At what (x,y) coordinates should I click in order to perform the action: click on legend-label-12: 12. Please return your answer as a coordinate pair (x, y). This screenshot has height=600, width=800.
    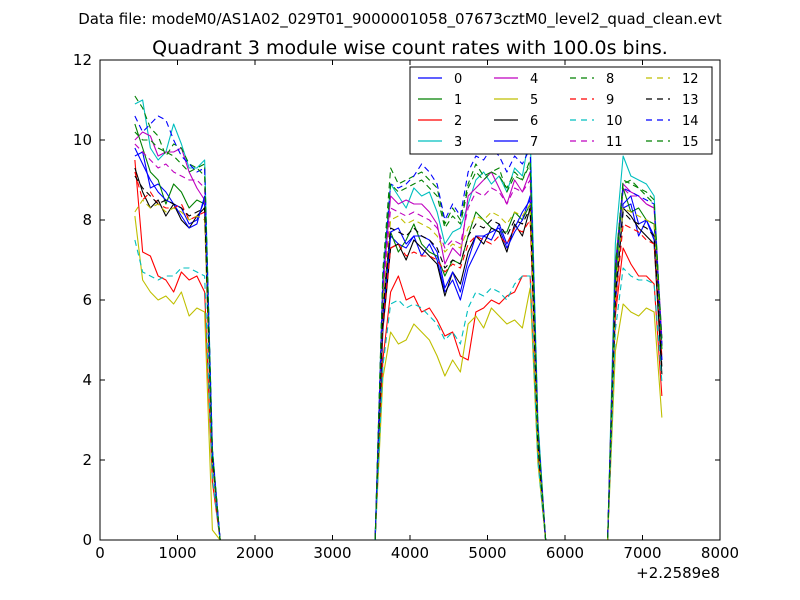
    Looking at the image, I should click on (690, 79).